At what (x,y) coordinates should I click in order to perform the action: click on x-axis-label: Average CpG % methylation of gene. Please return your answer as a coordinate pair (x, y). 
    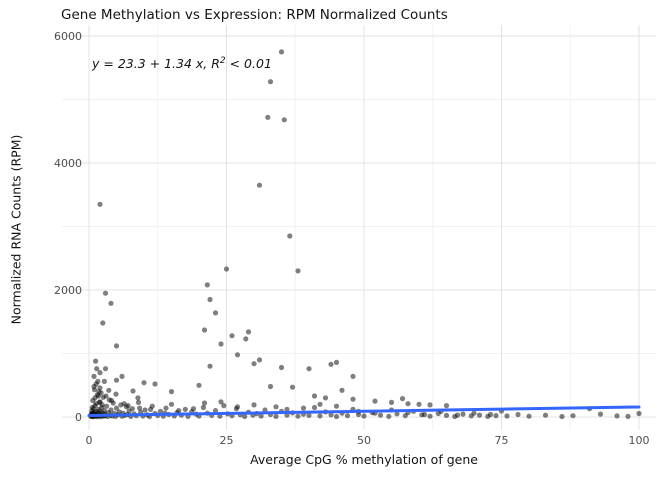
    Looking at the image, I should click on (364, 459).